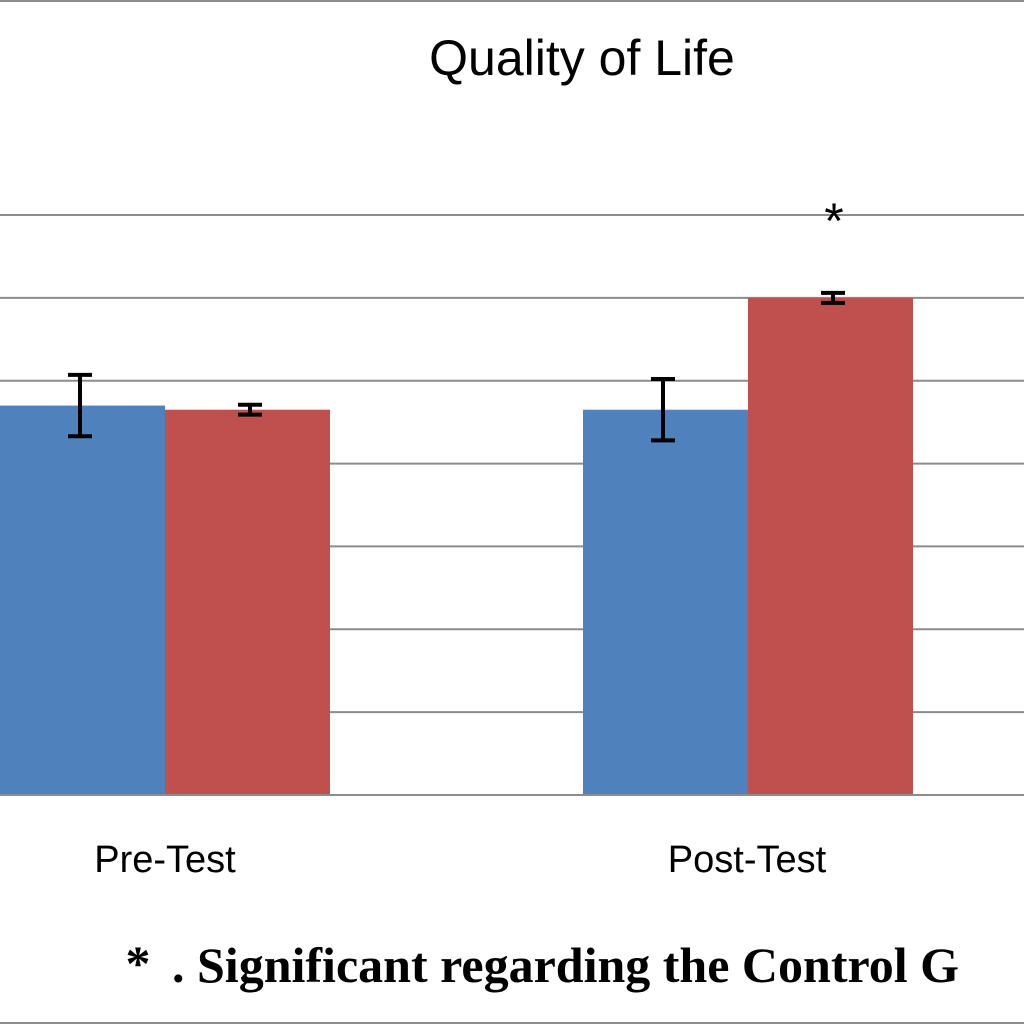 The height and width of the screenshot is (1024, 1024). What do you see at coordinates (565, 965) in the screenshot?
I see `footnote-text: . Significant regarding the Control G` at bounding box center [565, 965].